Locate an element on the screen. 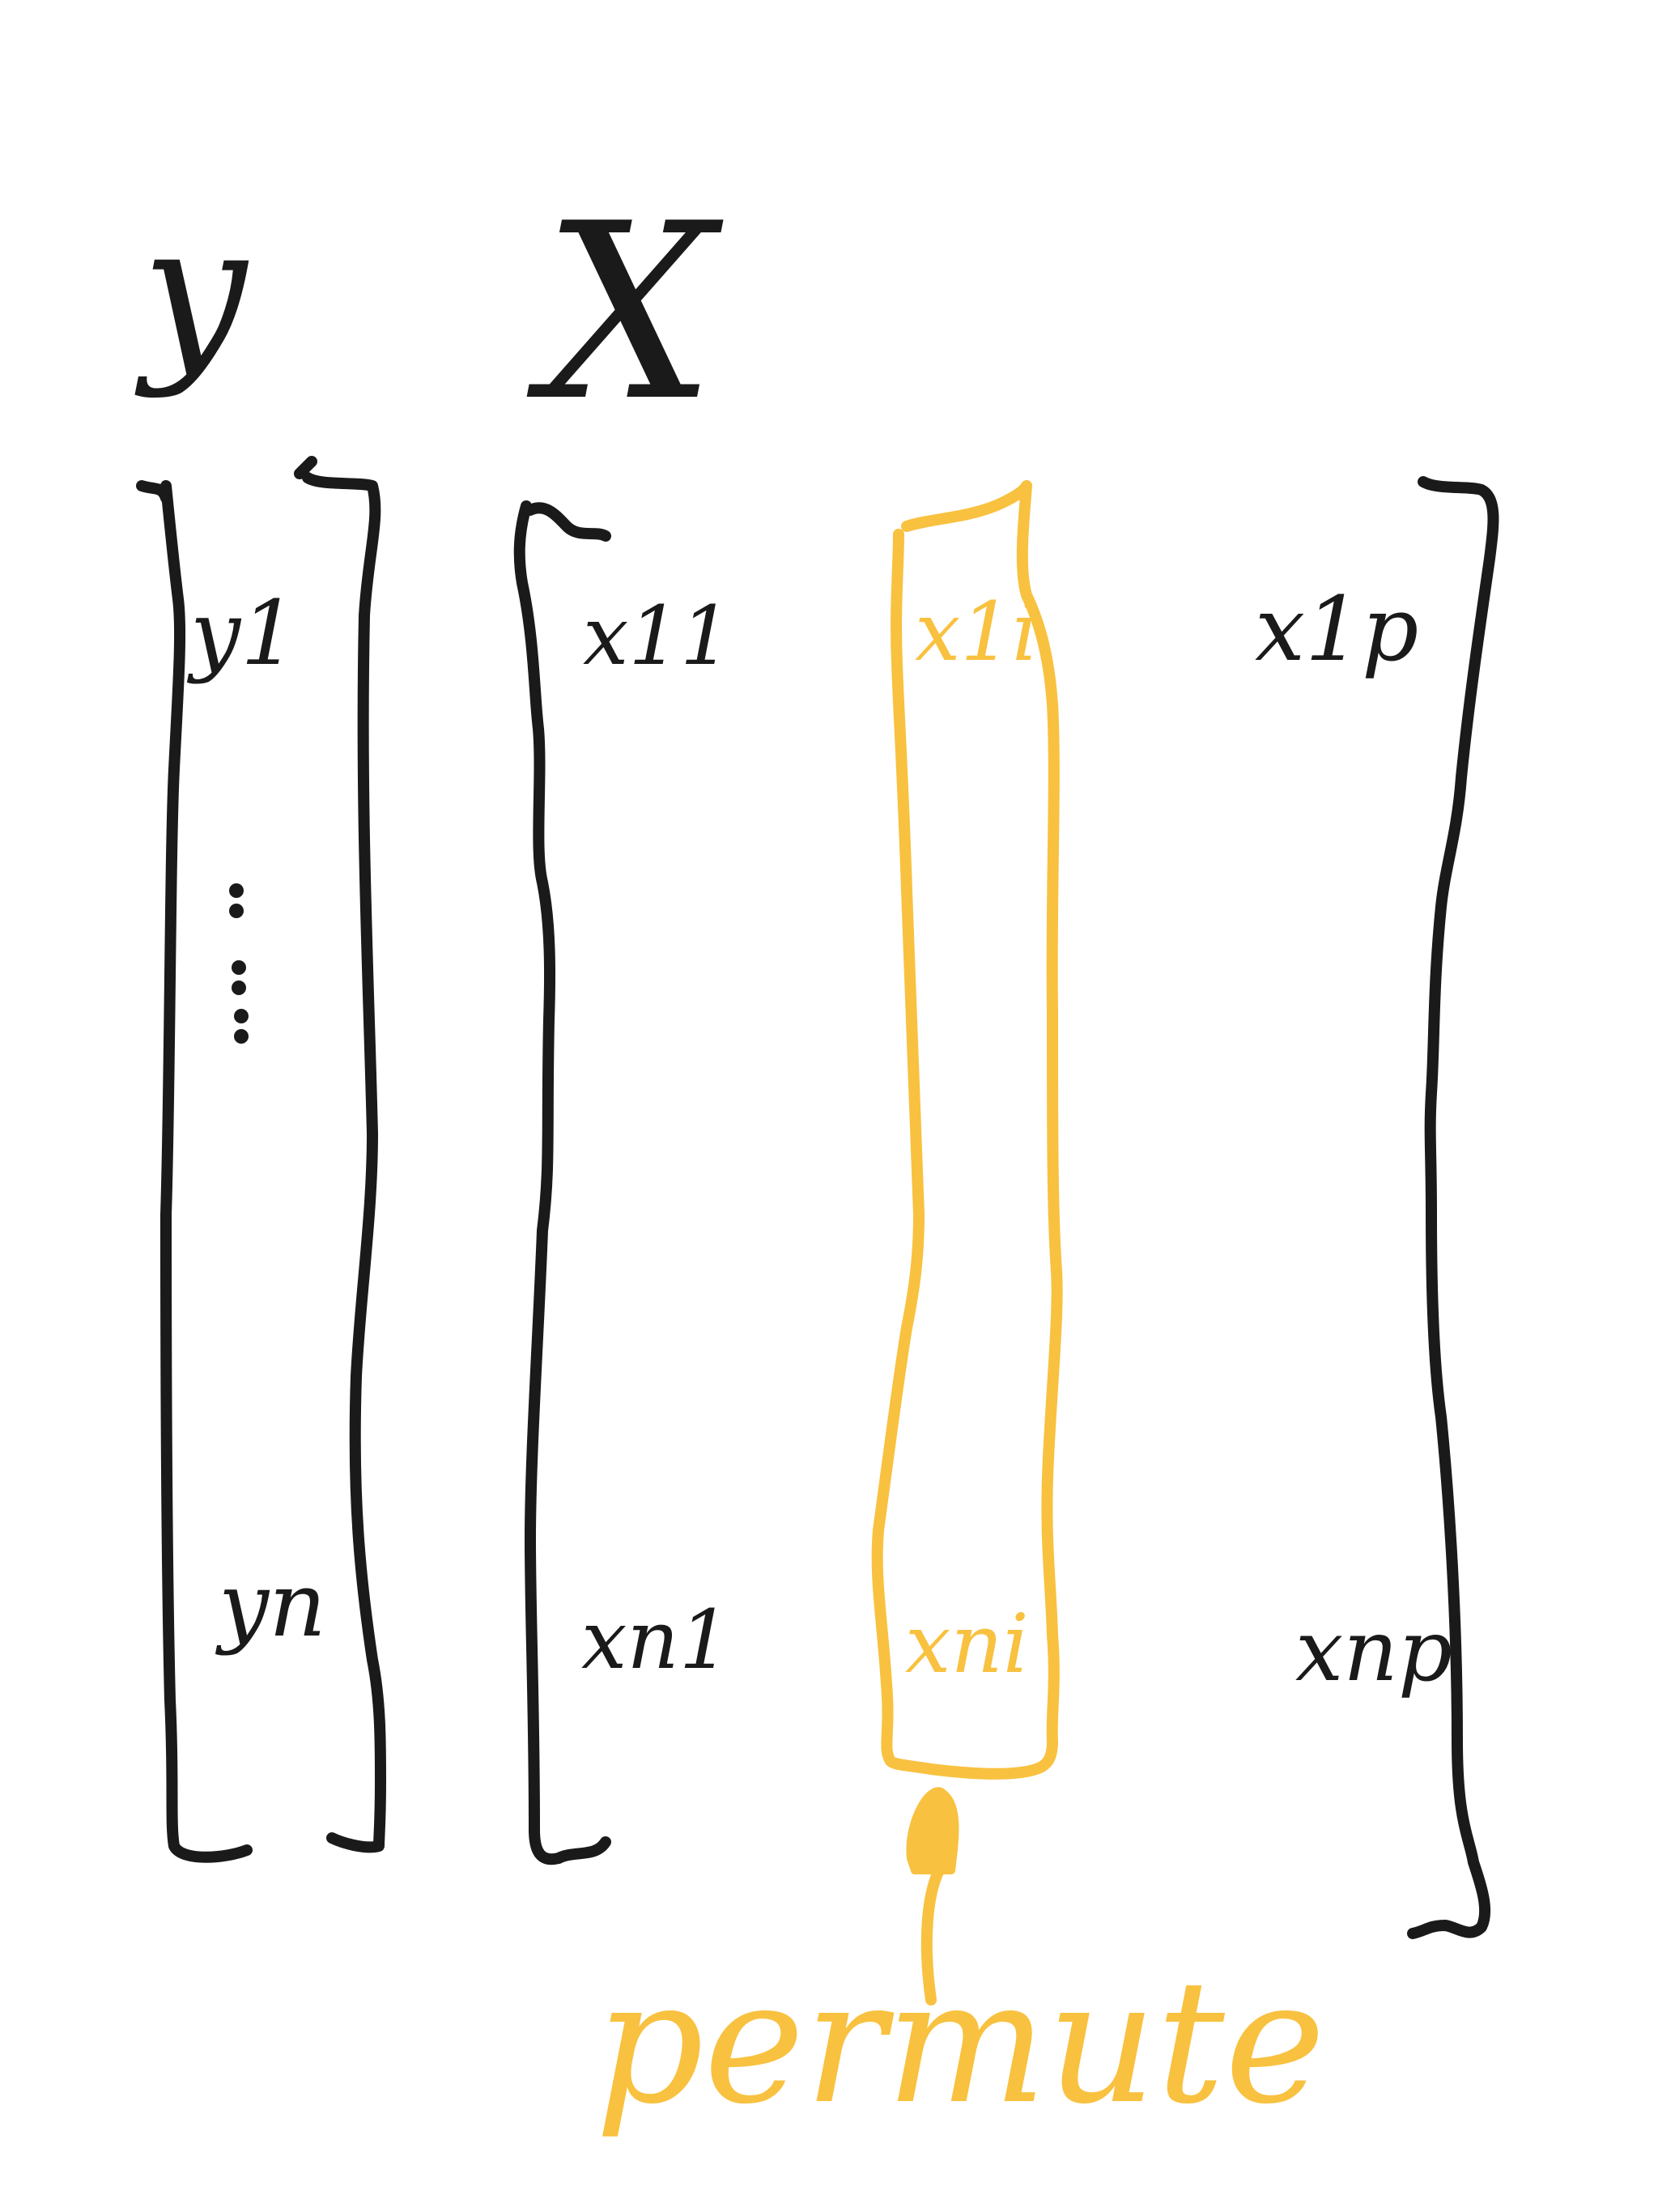 The height and width of the screenshot is (2212, 1658). permute-arrow is located at coordinates (932, 1897).